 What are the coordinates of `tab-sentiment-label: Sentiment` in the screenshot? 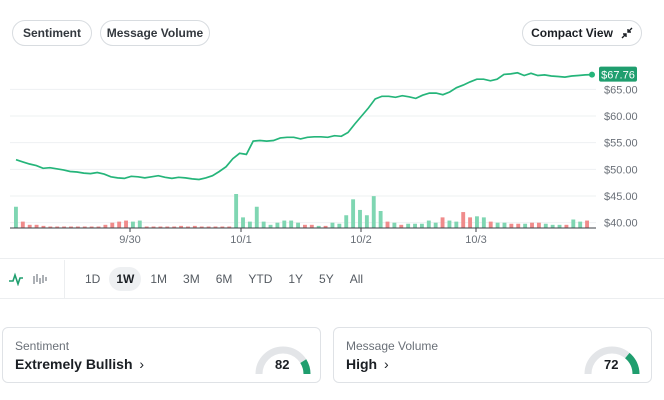 It's located at (51, 33).